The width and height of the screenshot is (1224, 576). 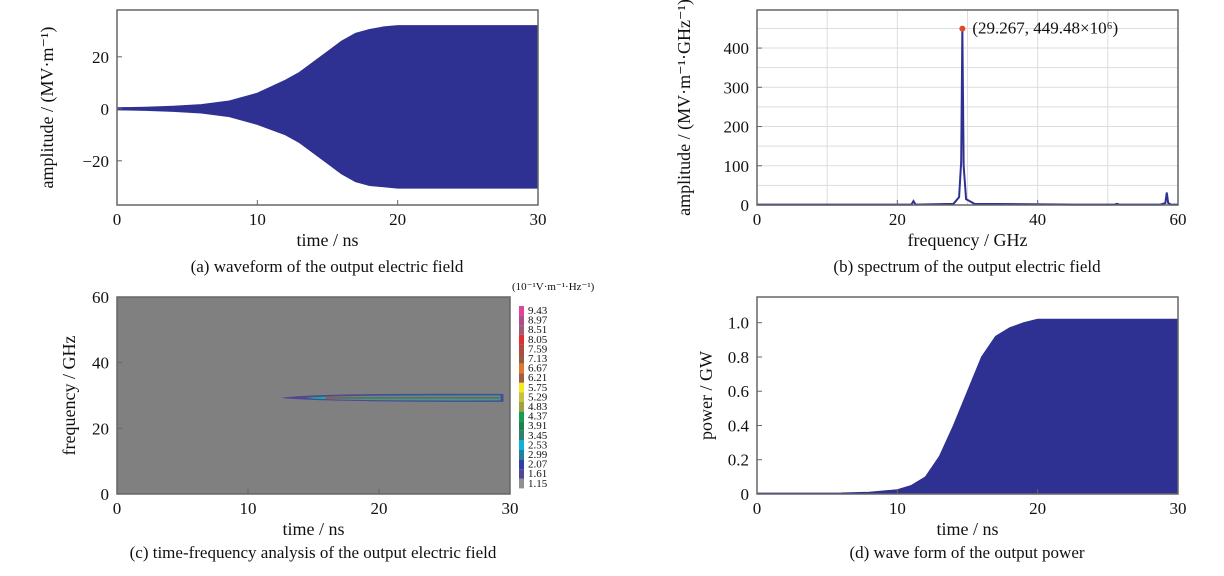 What do you see at coordinates (538, 407) in the screenshot?
I see `colorbar-label: 4.83` at bounding box center [538, 407].